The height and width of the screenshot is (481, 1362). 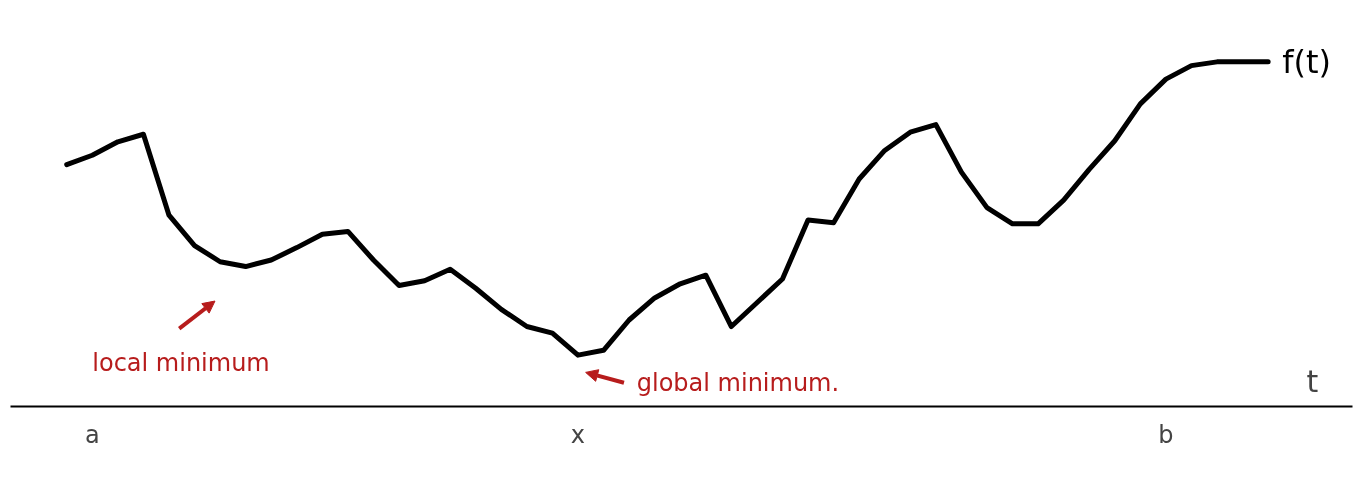 I want to click on x-axis-title: t, so click(x=1312, y=381).